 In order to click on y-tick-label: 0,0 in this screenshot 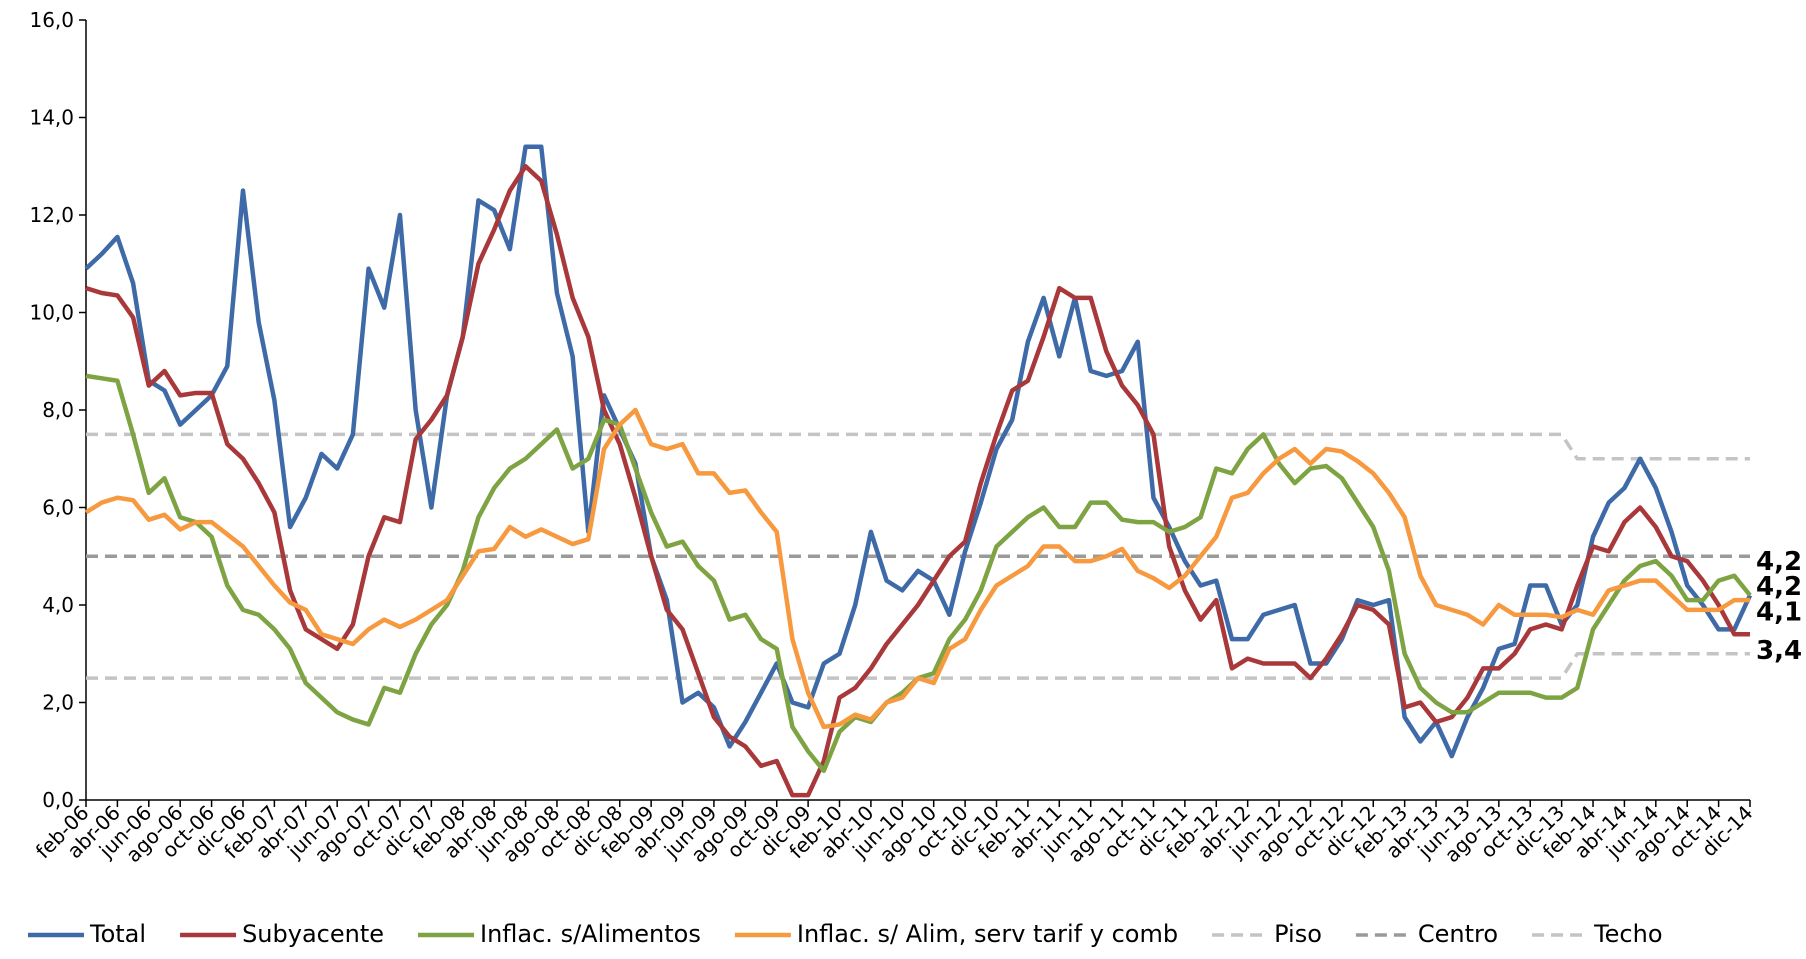, I will do `click(58, 800)`.